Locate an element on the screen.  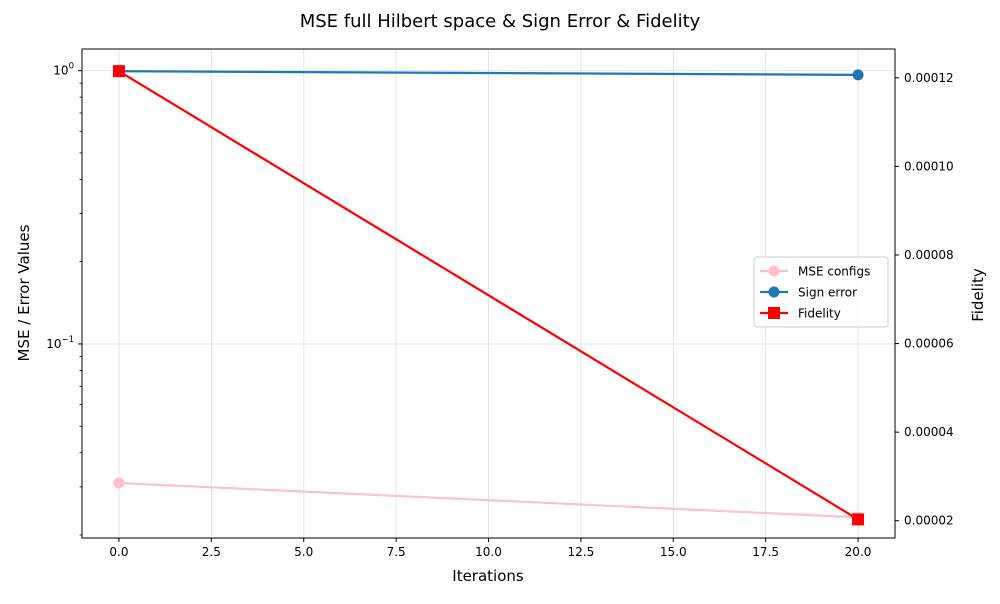
x-axis: 0.0 2.5 5.0 7.5 10.0 12.5 15.0 17.5 20.0 is located at coordinates (490, 548).